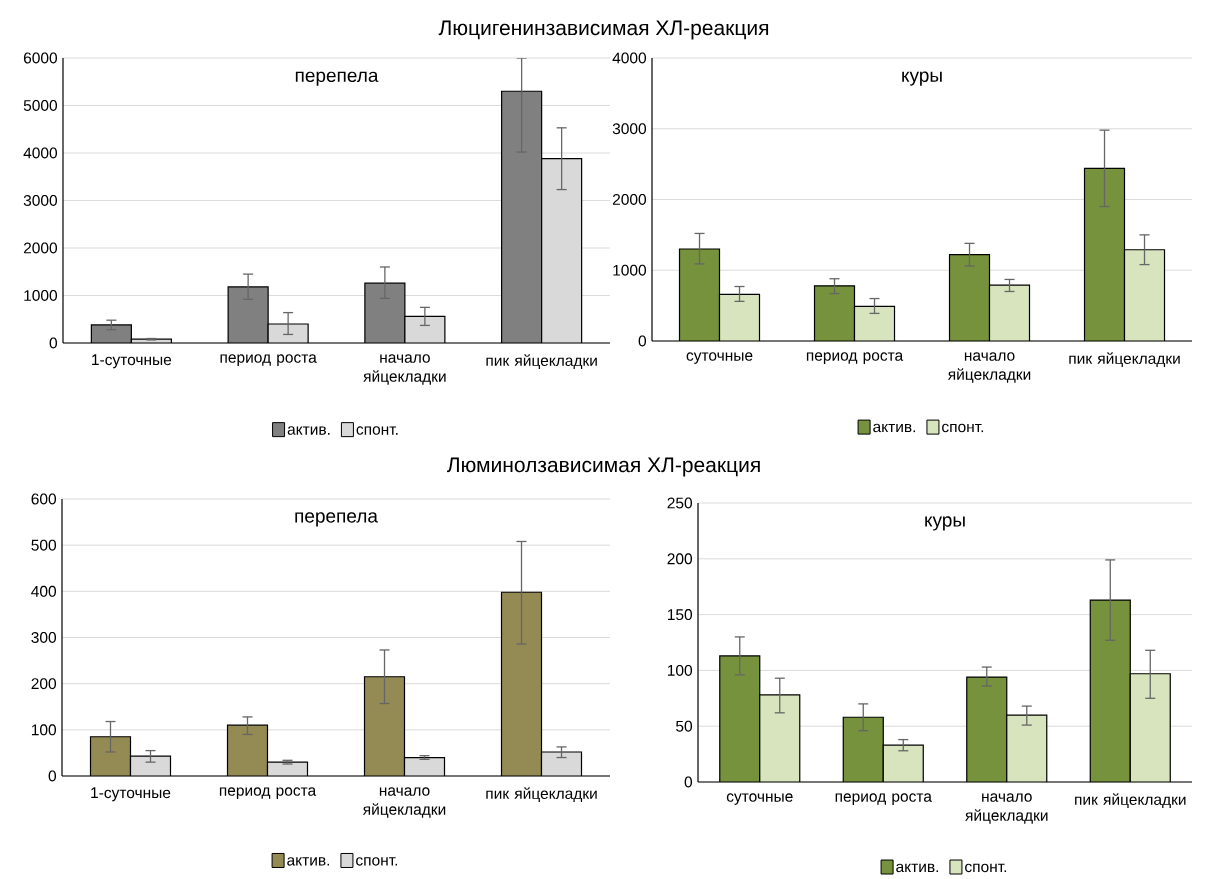 The image size is (1208, 879). Describe the element at coordinates (44, 591) in the screenshot. I see `y-tick-label: 400` at that location.